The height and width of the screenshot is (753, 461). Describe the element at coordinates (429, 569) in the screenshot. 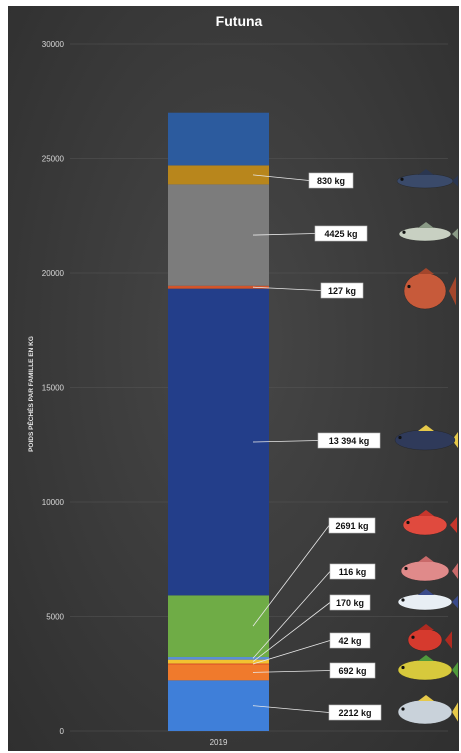

I see `pink-snapper-fish-icon` at that location.